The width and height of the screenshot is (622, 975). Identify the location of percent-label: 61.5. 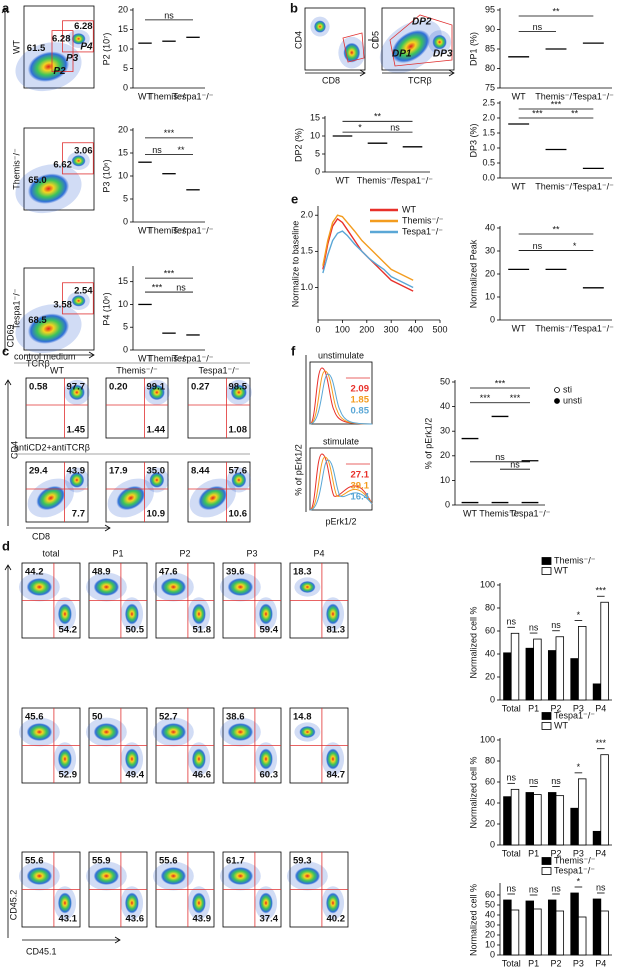
(36, 48).